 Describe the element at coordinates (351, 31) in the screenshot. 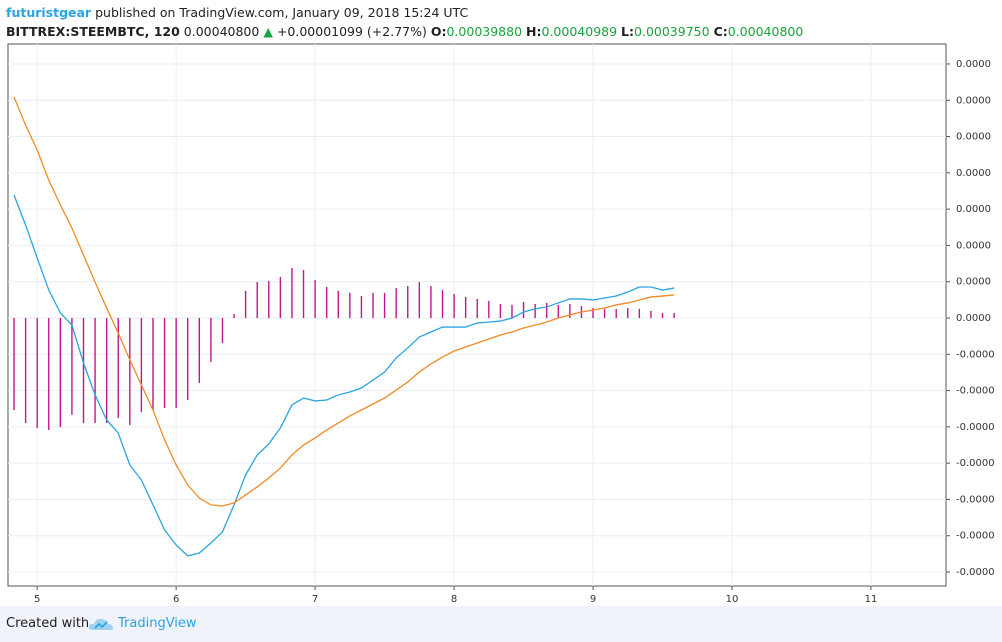

I see `change: +0.00001099 (+2.77%)` at that location.